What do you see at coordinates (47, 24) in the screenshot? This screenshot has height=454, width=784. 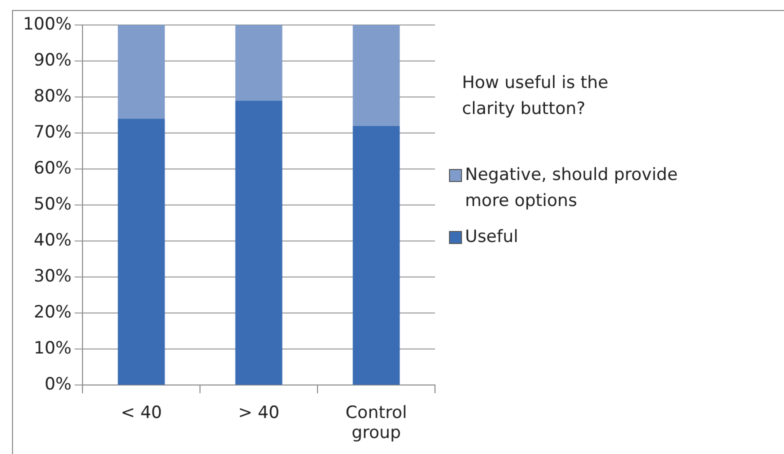 I see `y-tick-label: 100%` at bounding box center [47, 24].